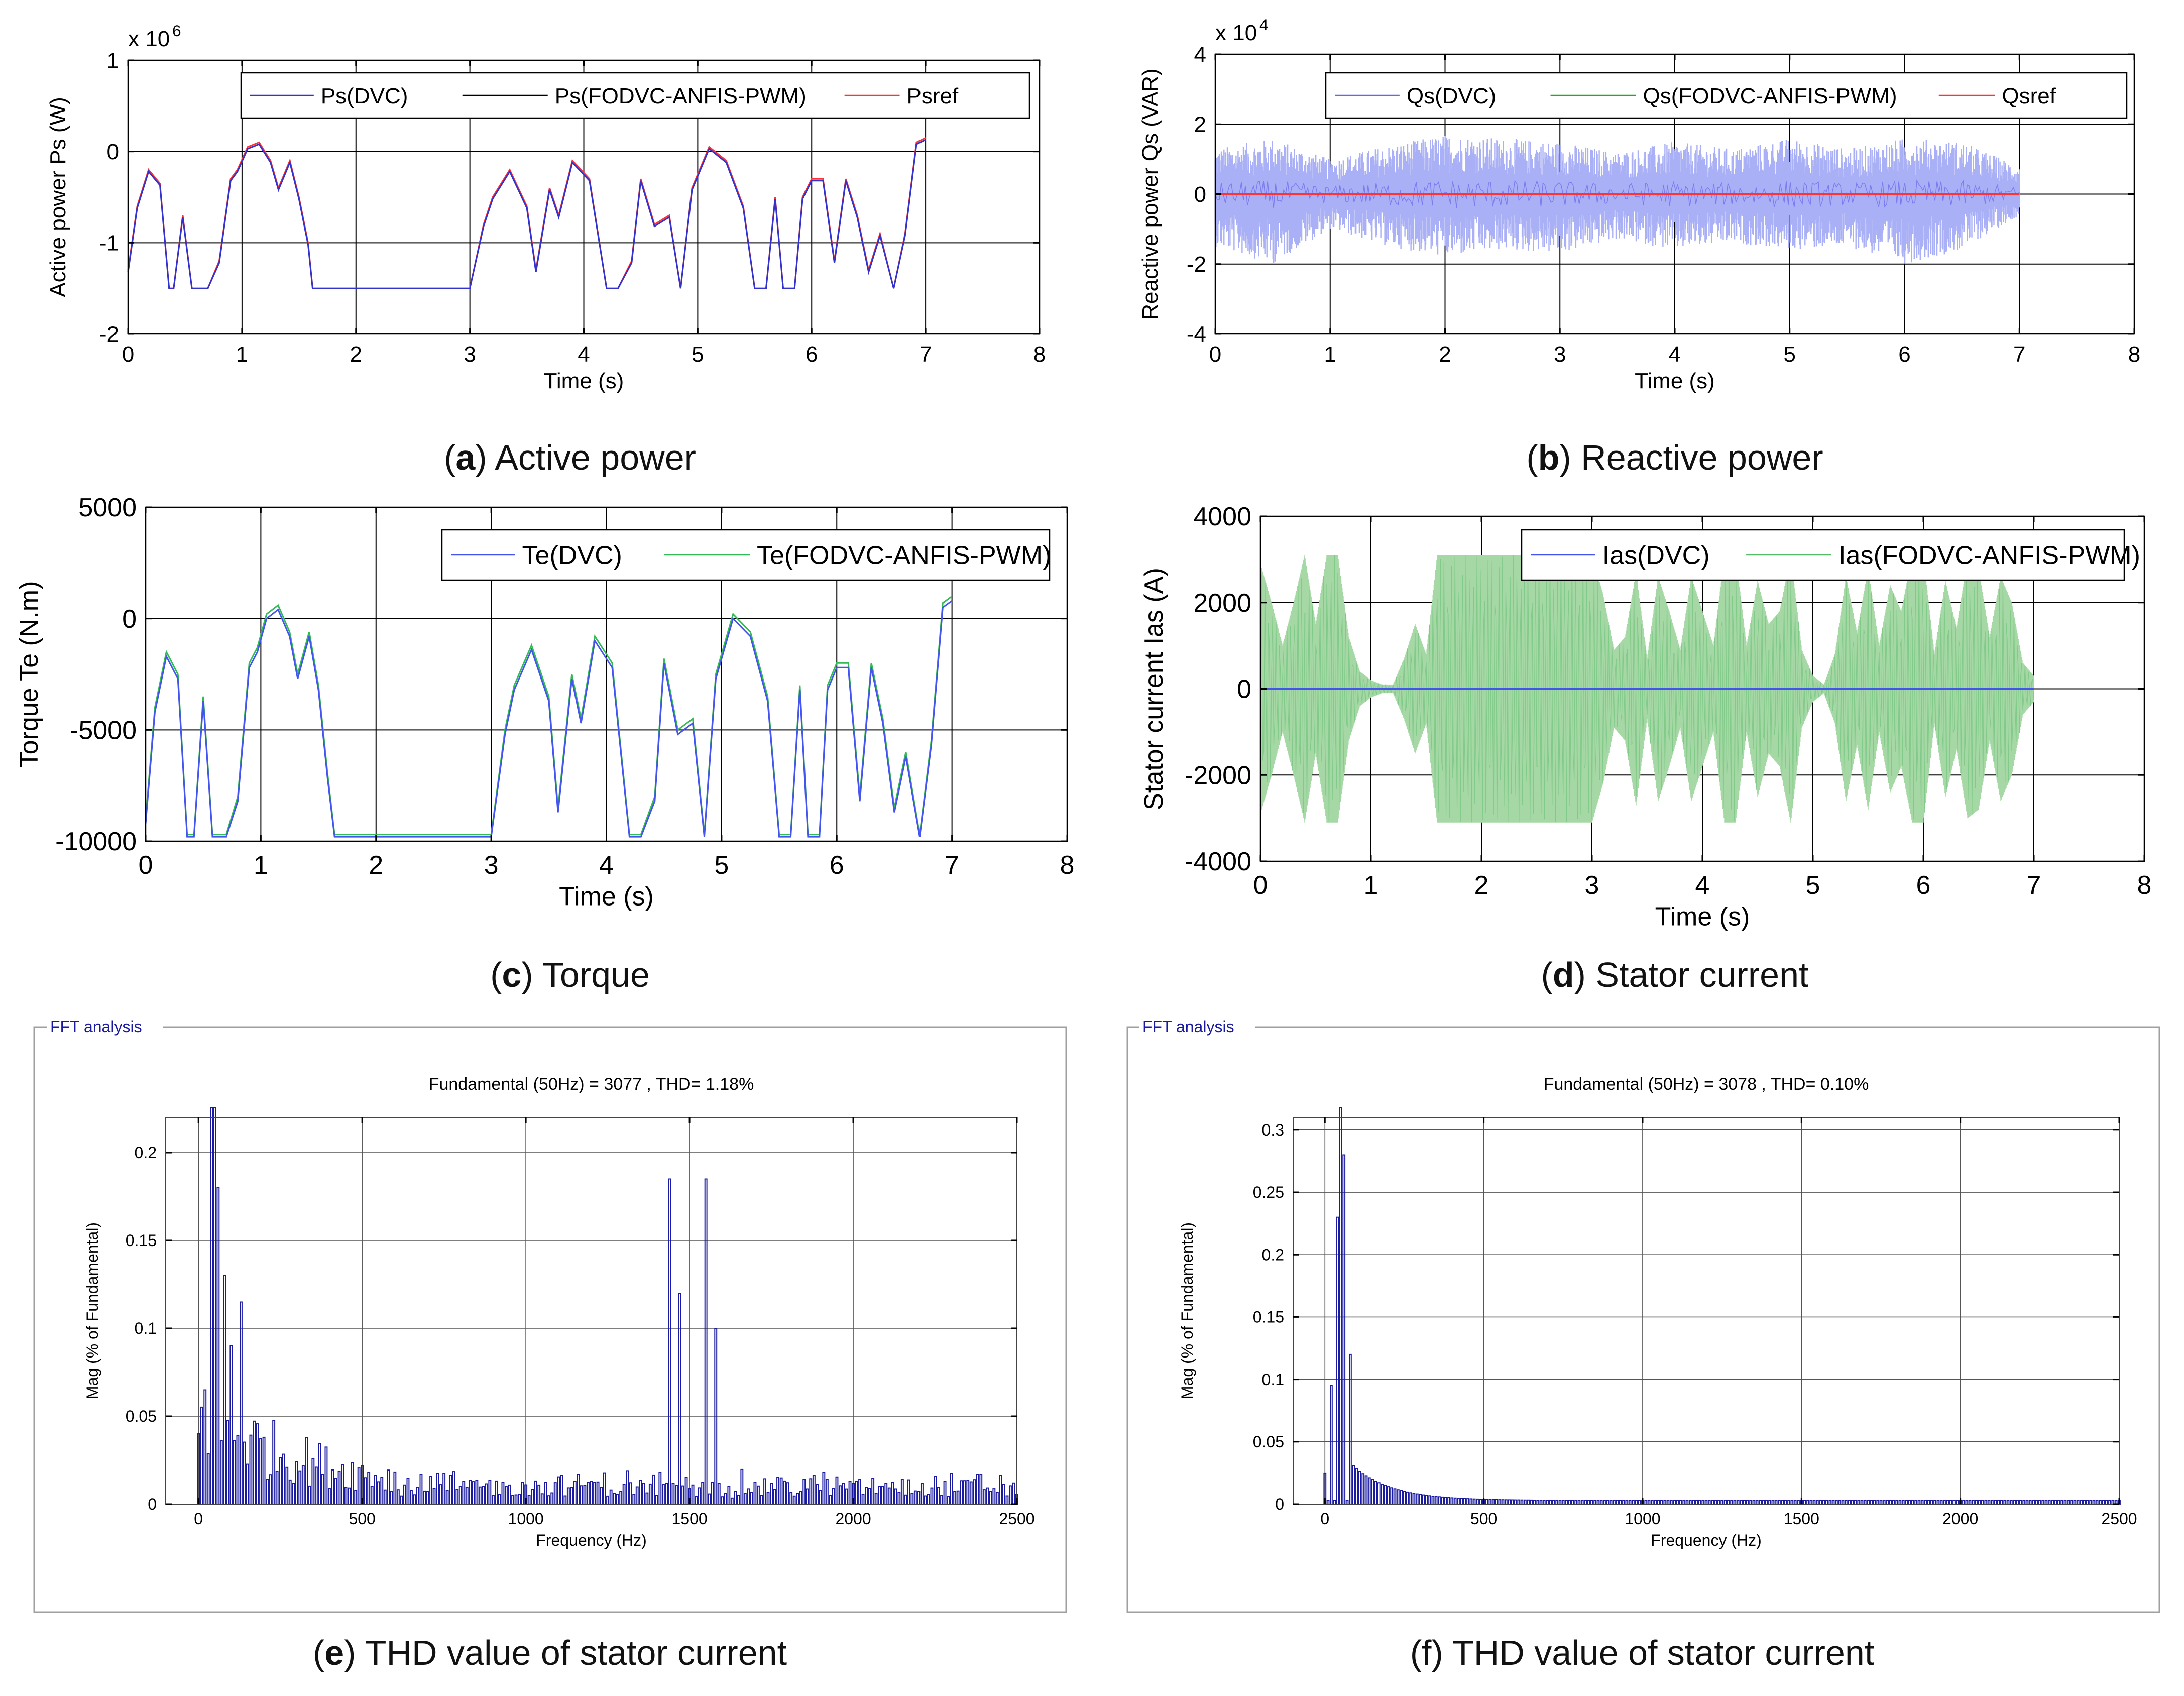 The height and width of the screenshot is (1696, 2184). Describe the element at coordinates (141, 1240) in the screenshot. I see `ytick-label-e-3: 0.15` at that location.